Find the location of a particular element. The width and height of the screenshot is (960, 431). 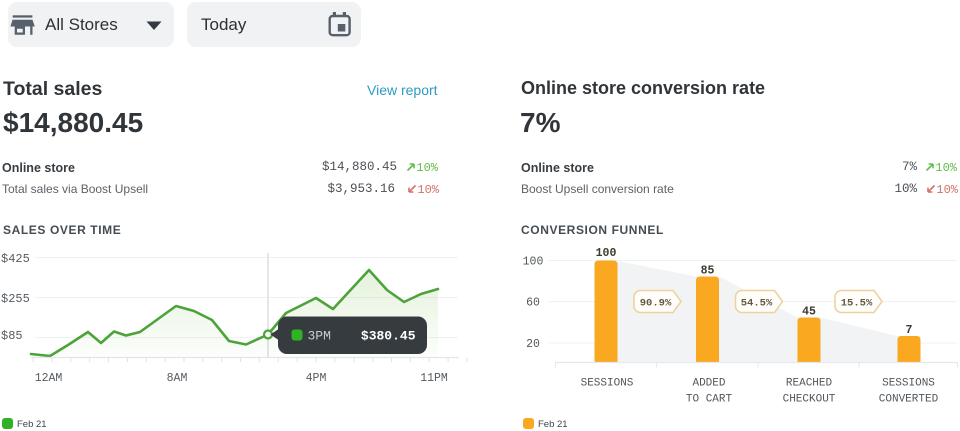

svg-text: $380.45 is located at coordinates (388, 336).